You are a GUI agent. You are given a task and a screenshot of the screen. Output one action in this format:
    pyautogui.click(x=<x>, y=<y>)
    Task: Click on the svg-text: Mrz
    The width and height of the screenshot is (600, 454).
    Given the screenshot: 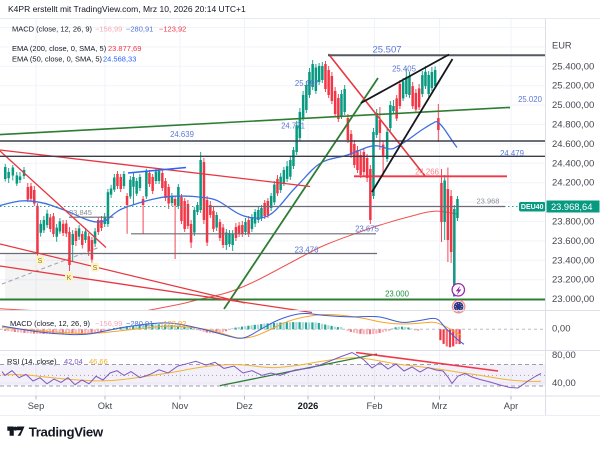 What is the action you would take?
    pyautogui.click(x=440, y=406)
    